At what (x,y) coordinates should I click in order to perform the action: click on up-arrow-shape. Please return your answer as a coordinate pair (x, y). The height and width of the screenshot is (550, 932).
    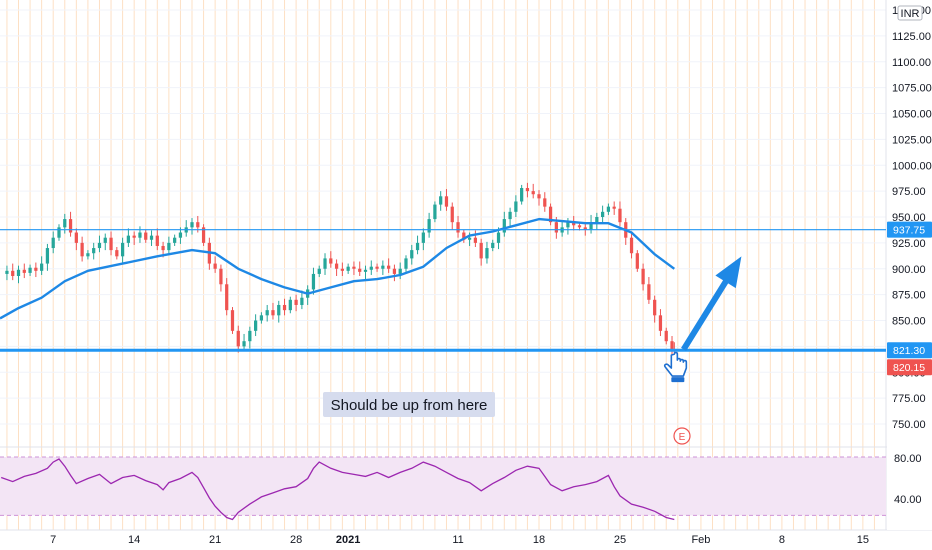
    Looking at the image, I should click on (711, 304).